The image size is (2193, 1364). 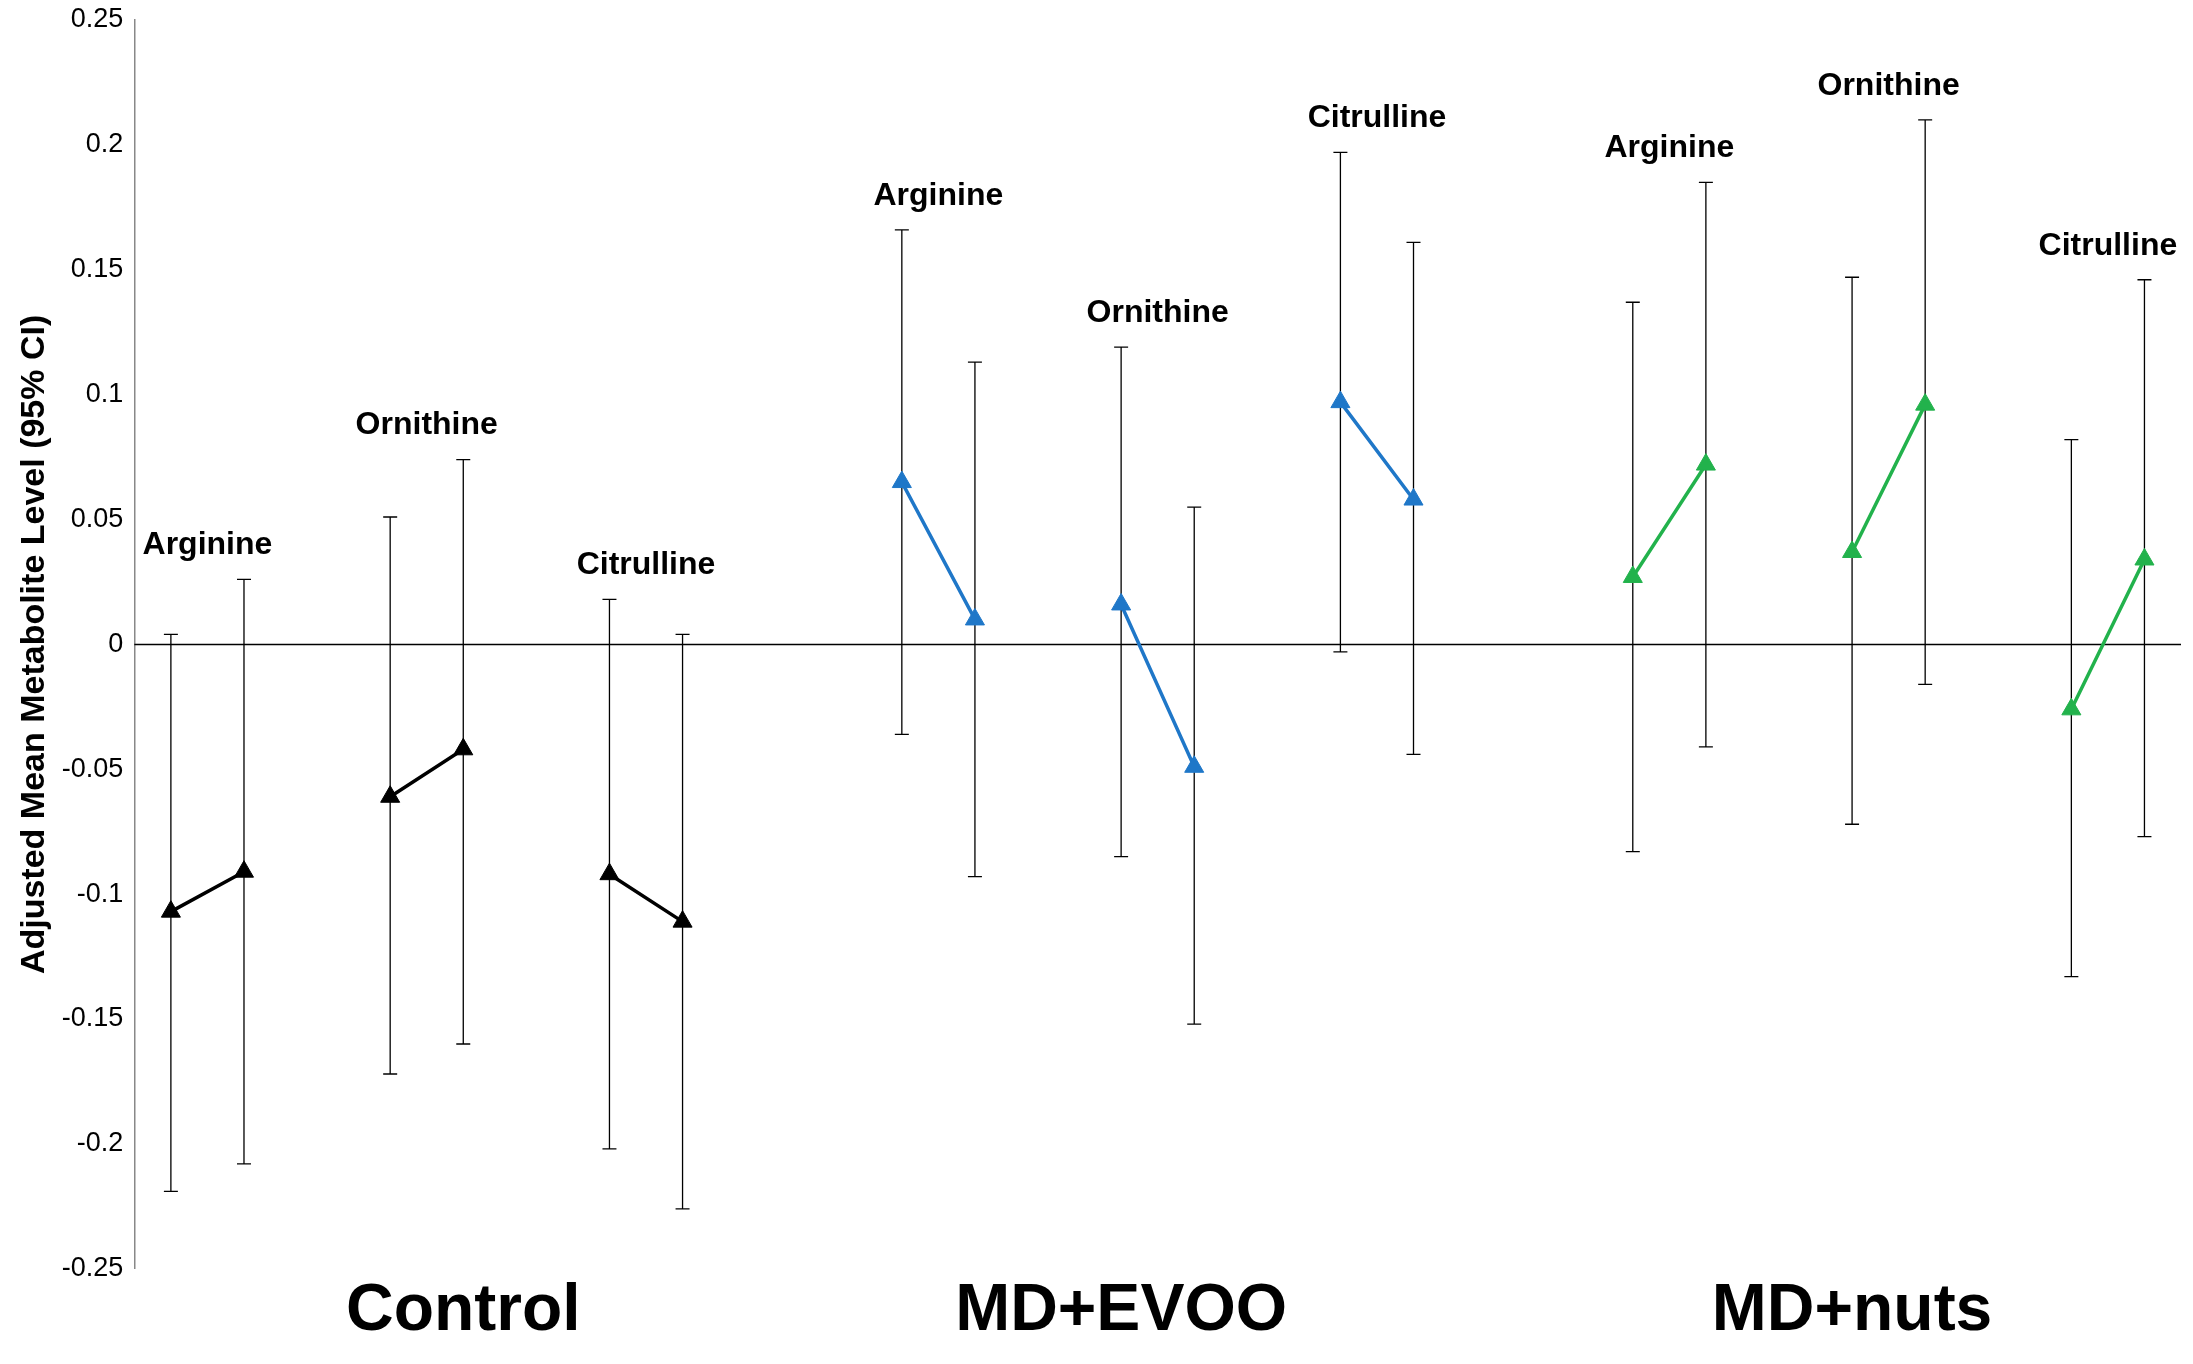 I want to click on y-tick-label: 0.25, so click(x=97, y=18).